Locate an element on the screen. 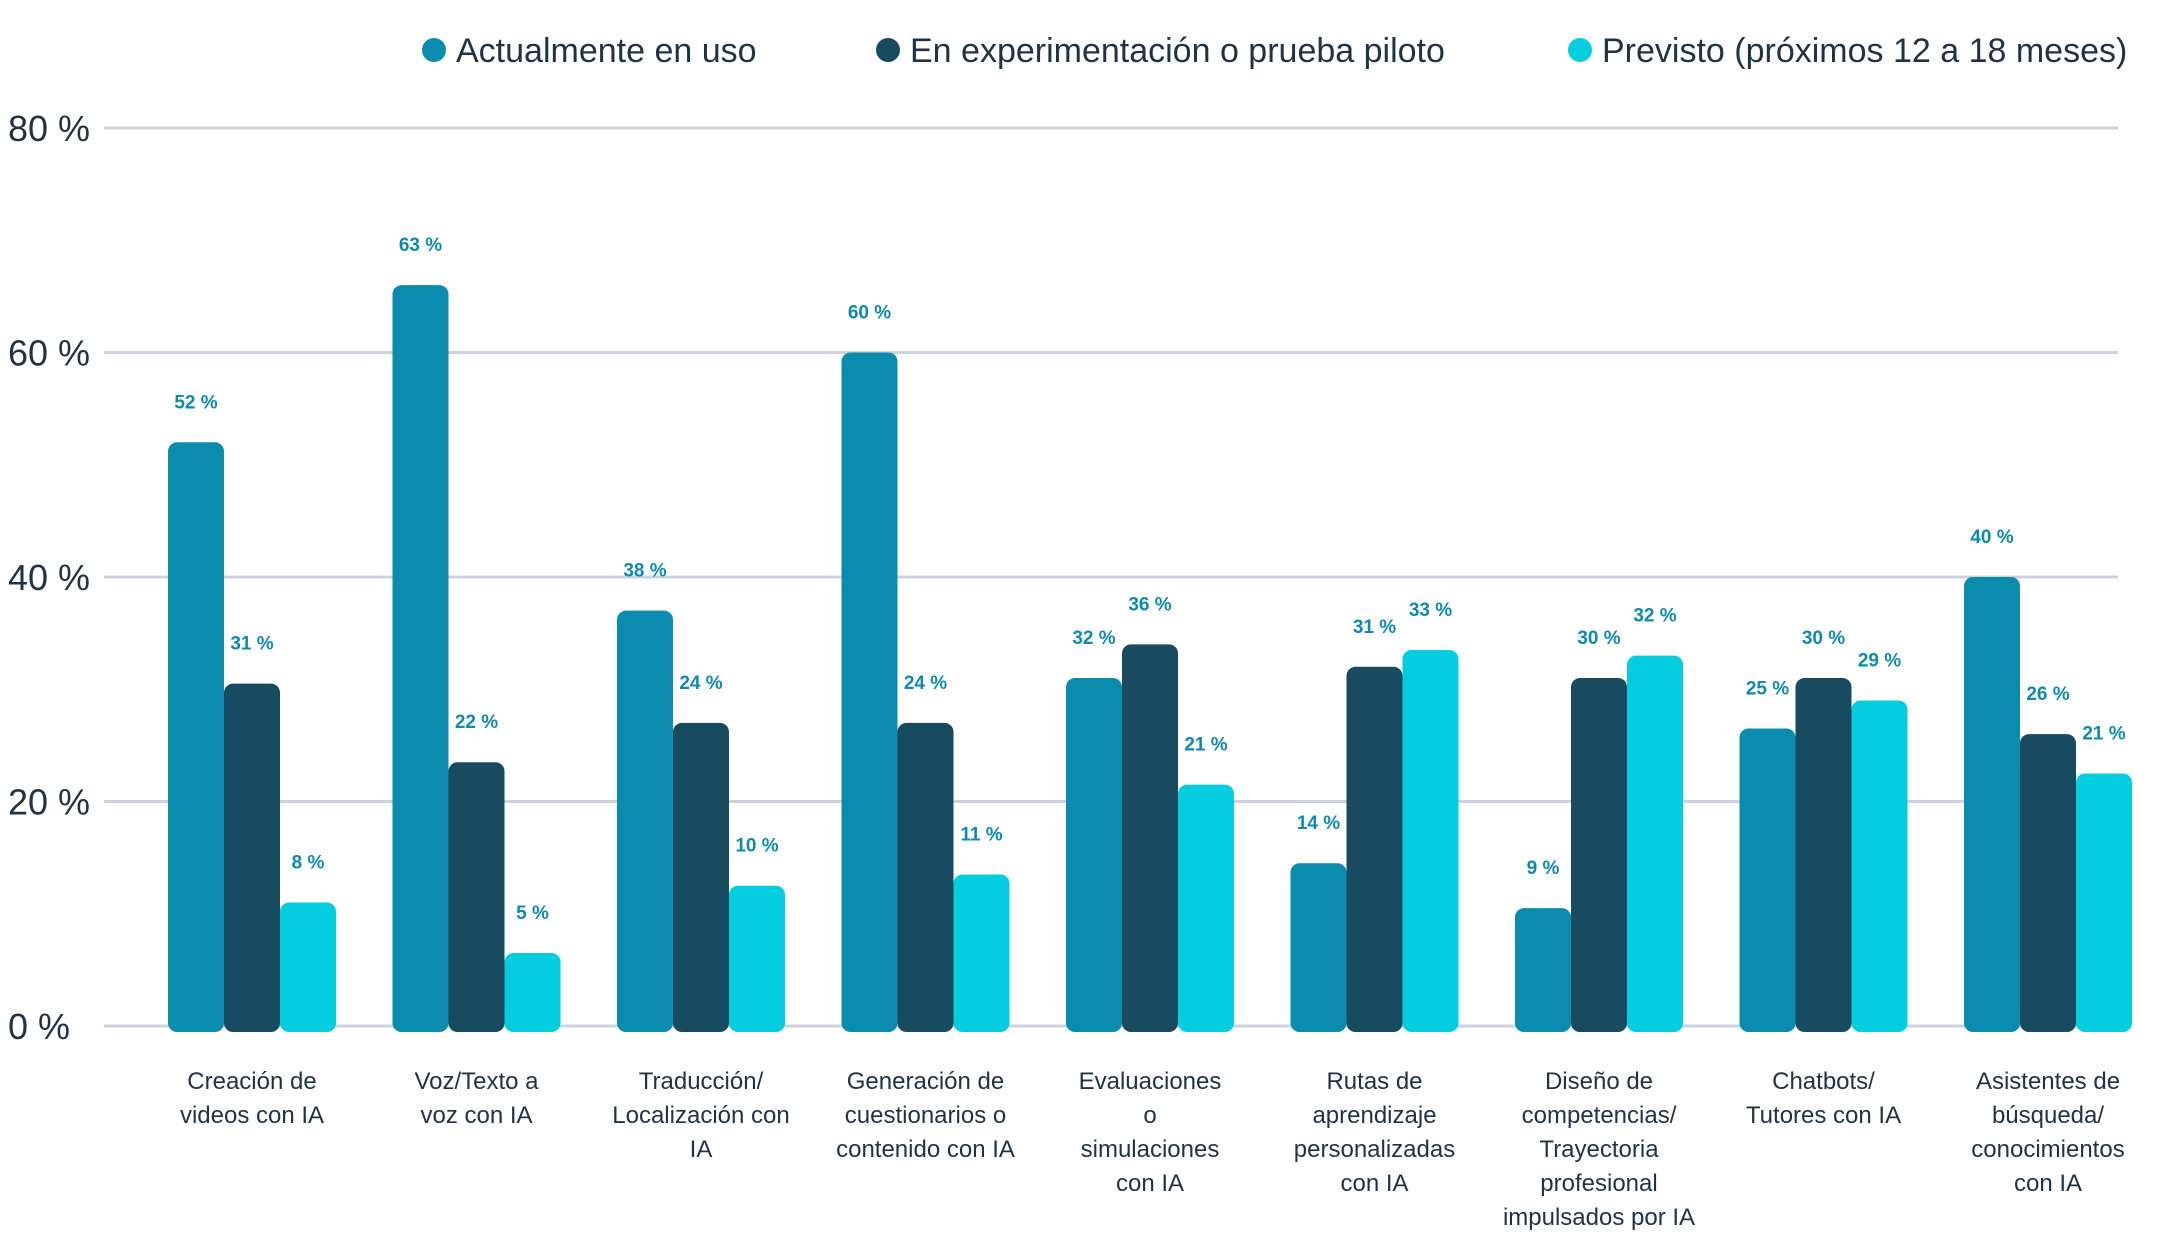 Image resolution: width=2176 pixels, height=1240 pixels. data-label: 60 % is located at coordinates (869, 313).